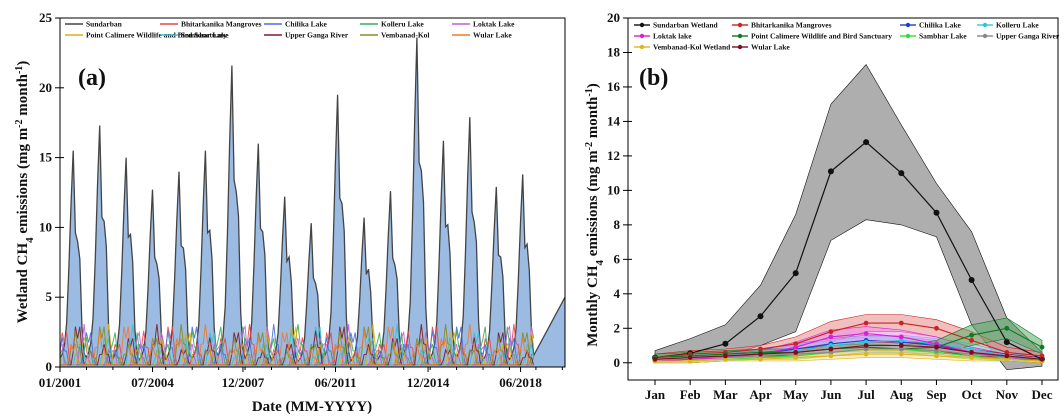  What do you see at coordinates (1017, 25) in the screenshot?
I see `b-legend-label: Kolleru Lake` at bounding box center [1017, 25].